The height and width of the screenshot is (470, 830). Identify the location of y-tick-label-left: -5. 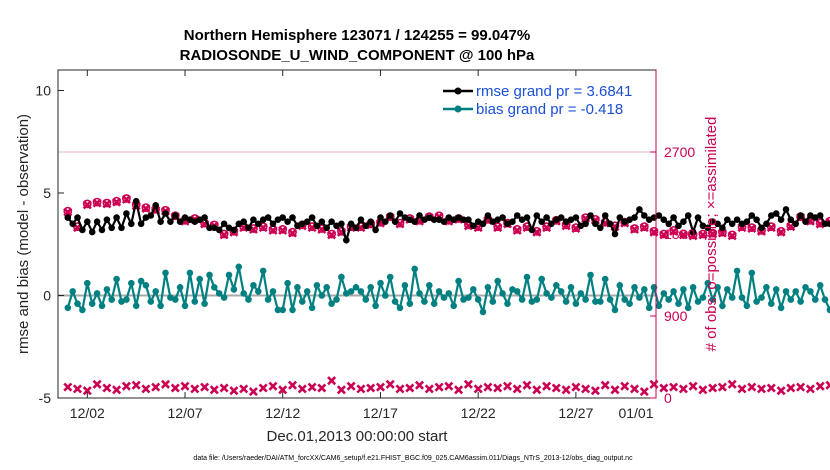
(45, 398).